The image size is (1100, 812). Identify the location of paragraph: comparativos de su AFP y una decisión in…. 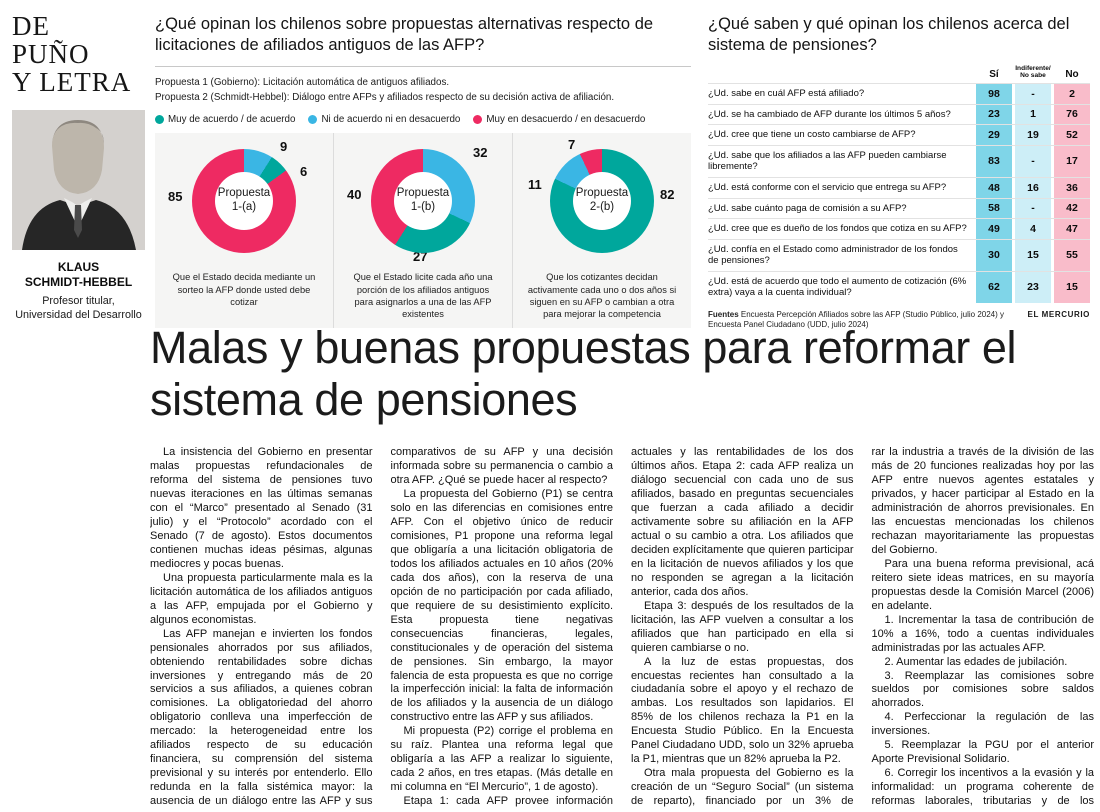
(502, 466).